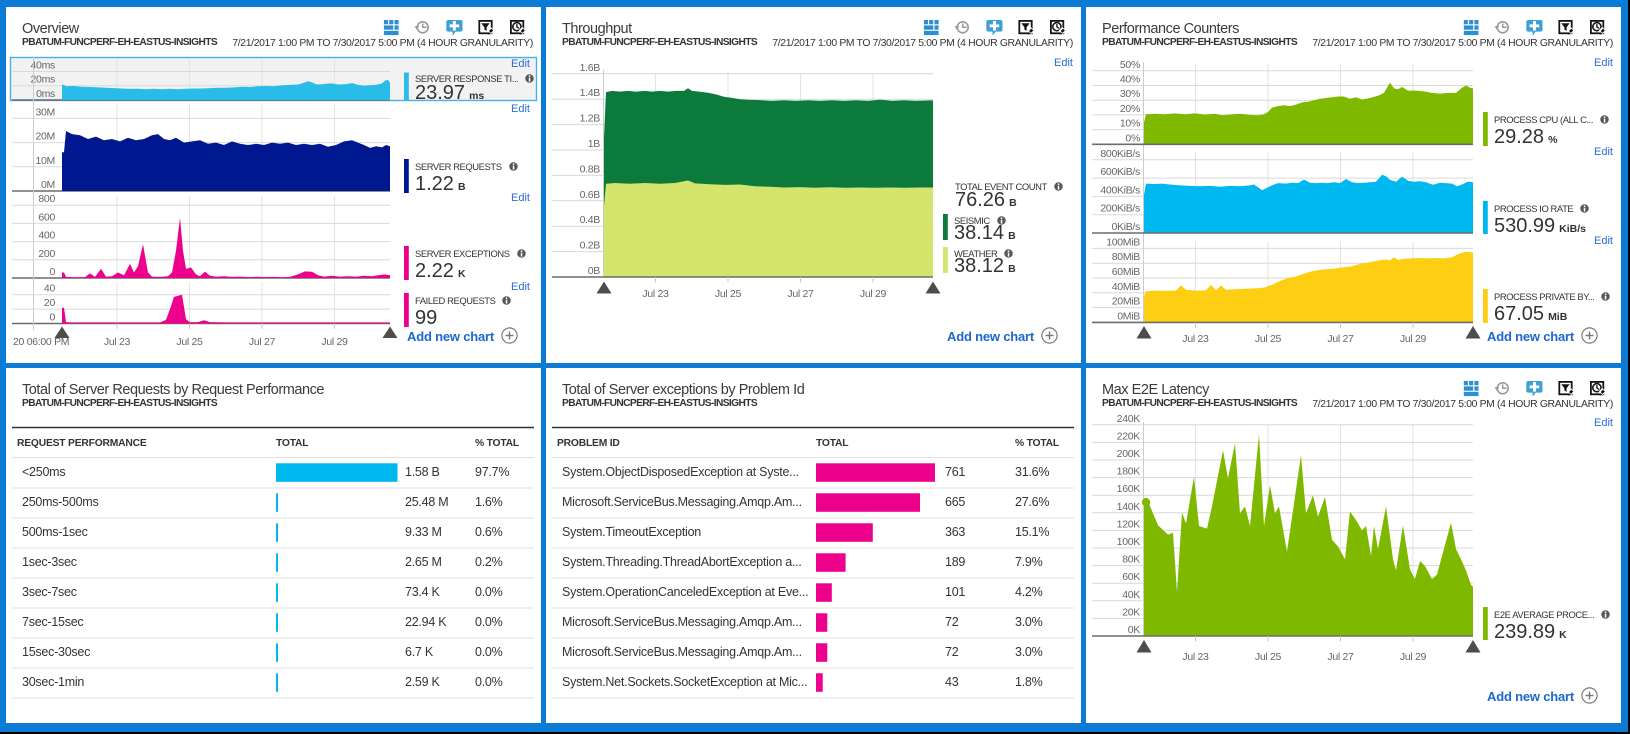 The height and width of the screenshot is (734, 1630). What do you see at coordinates (1128, 316) in the screenshot?
I see `svg-text: 0MiB` at bounding box center [1128, 316].